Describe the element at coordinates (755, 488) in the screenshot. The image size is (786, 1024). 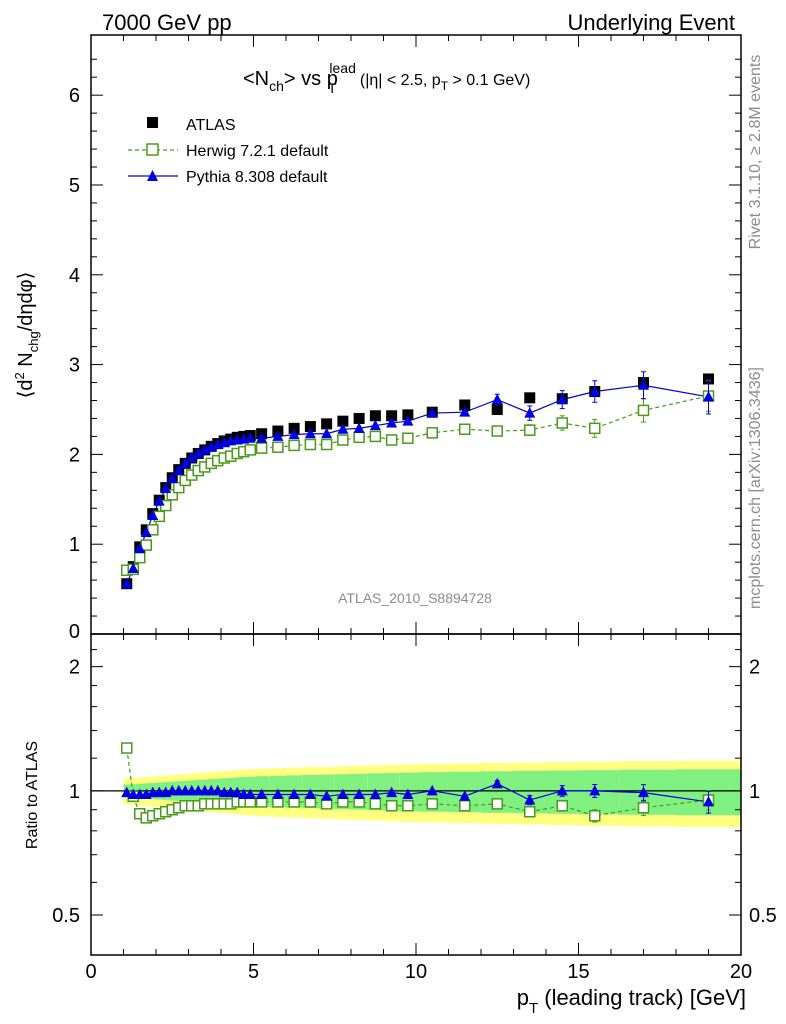
I see `mcplots-label: mcplots.cern.ch [arXiv:1306.3436]` at that location.